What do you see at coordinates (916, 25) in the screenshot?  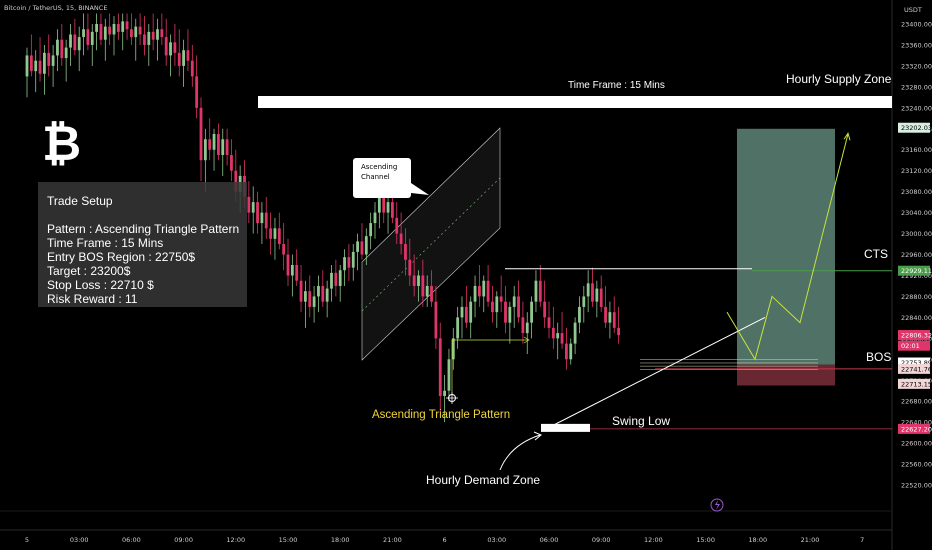 I see `y-tick-label: 23400.00` at bounding box center [916, 25].